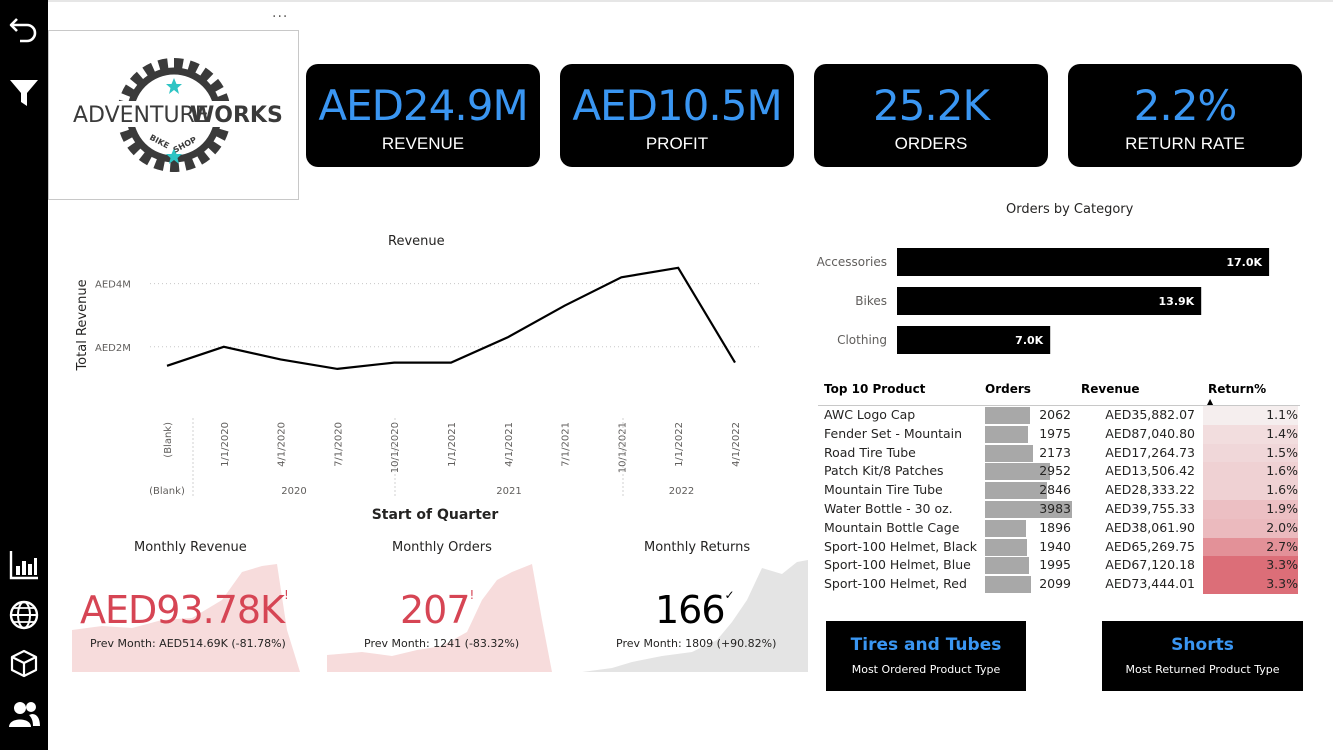 This screenshot has height=750, width=1333. What do you see at coordinates (871, 301) in the screenshot?
I see `category-label: Bikes` at bounding box center [871, 301].